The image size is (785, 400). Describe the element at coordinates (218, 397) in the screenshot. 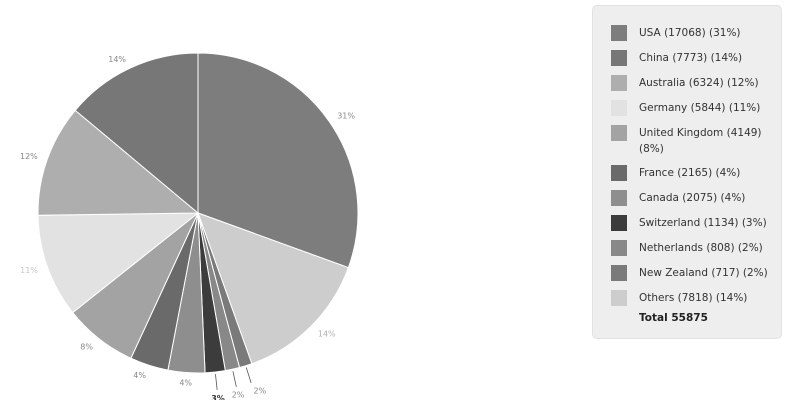

I see `pie-label-switzerland: 3%` at that location.